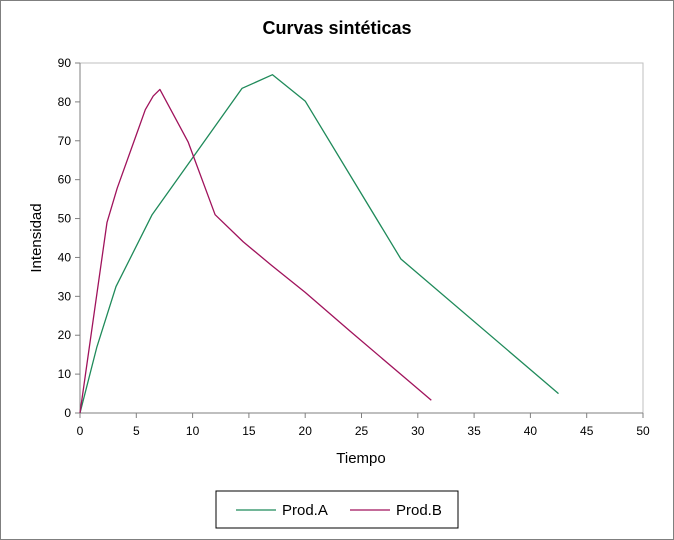  What do you see at coordinates (67, 413) in the screenshot?
I see `y-tick-label: 0` at bounding box center [67, 413].